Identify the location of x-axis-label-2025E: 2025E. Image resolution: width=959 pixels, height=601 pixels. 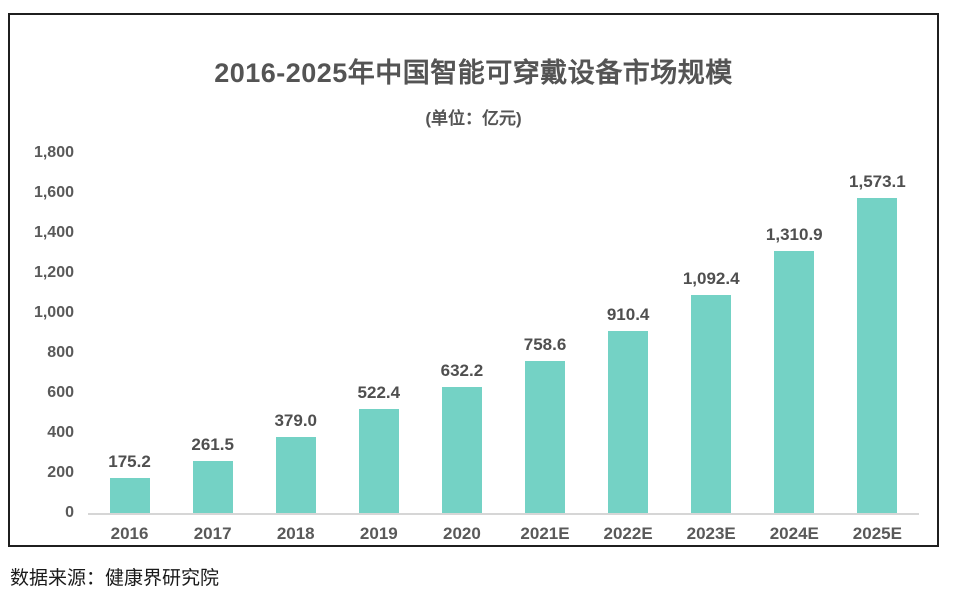
(877, 533).